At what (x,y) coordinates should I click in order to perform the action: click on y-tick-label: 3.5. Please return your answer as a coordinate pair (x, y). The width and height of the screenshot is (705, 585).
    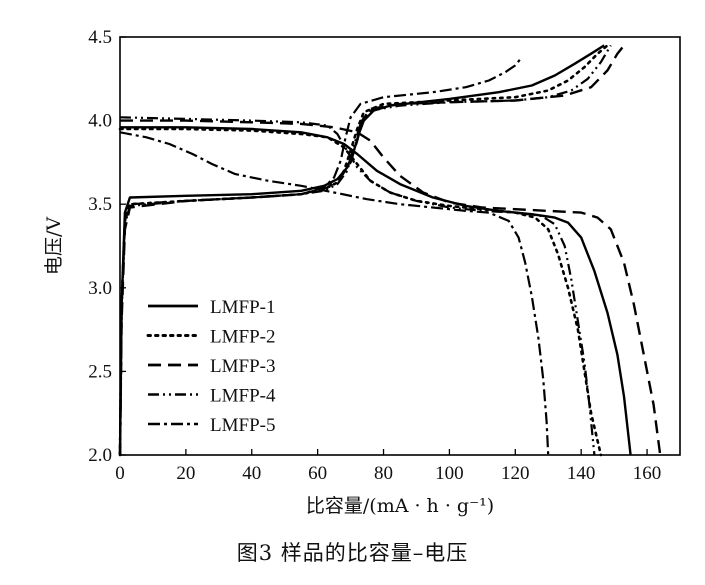
    Looking at the image, I should click on (100, 204).